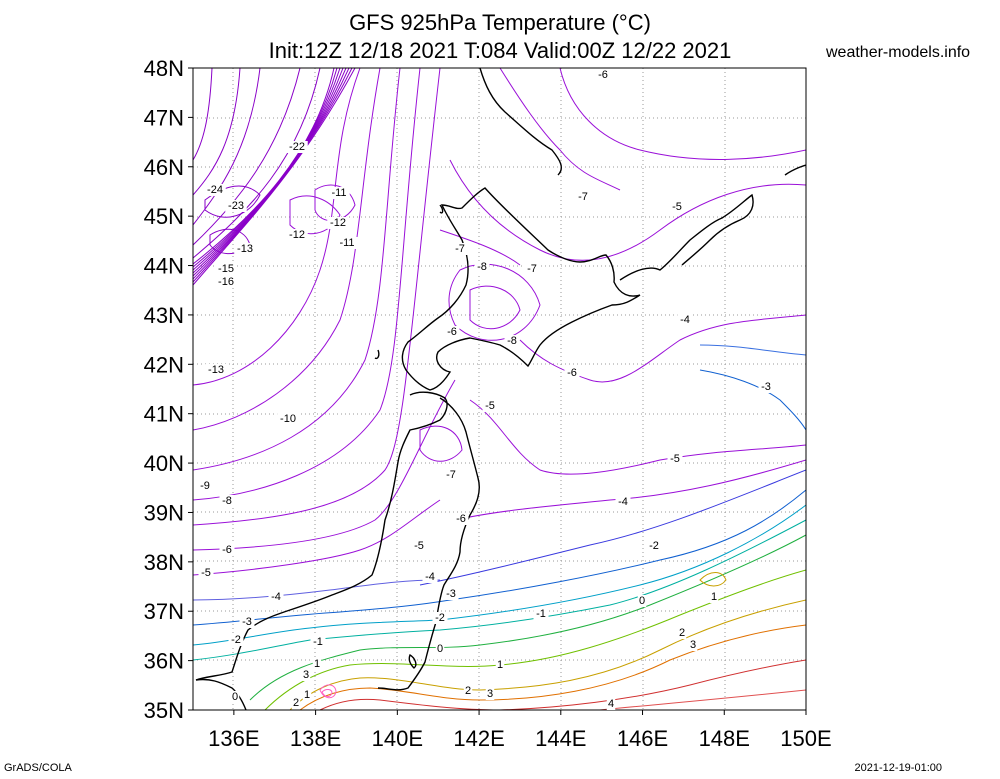 Image resolution: width=1000 pixels, height=779 pixels. I want to click on contour-label: -8, so click(512, 341).